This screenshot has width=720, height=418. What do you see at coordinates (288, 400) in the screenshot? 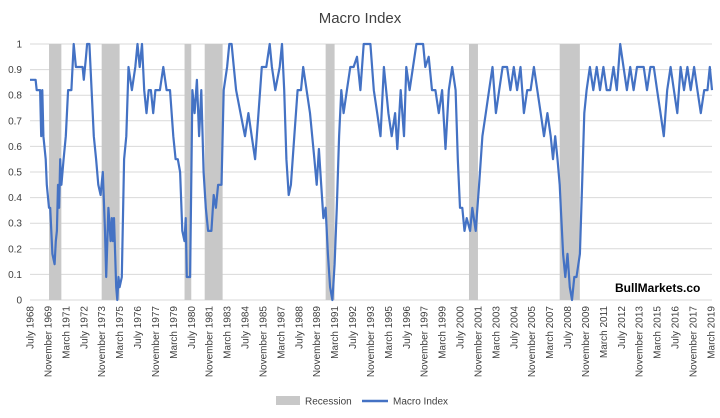
I see `legend-swatch-recession` at bounding box center [288, 400].